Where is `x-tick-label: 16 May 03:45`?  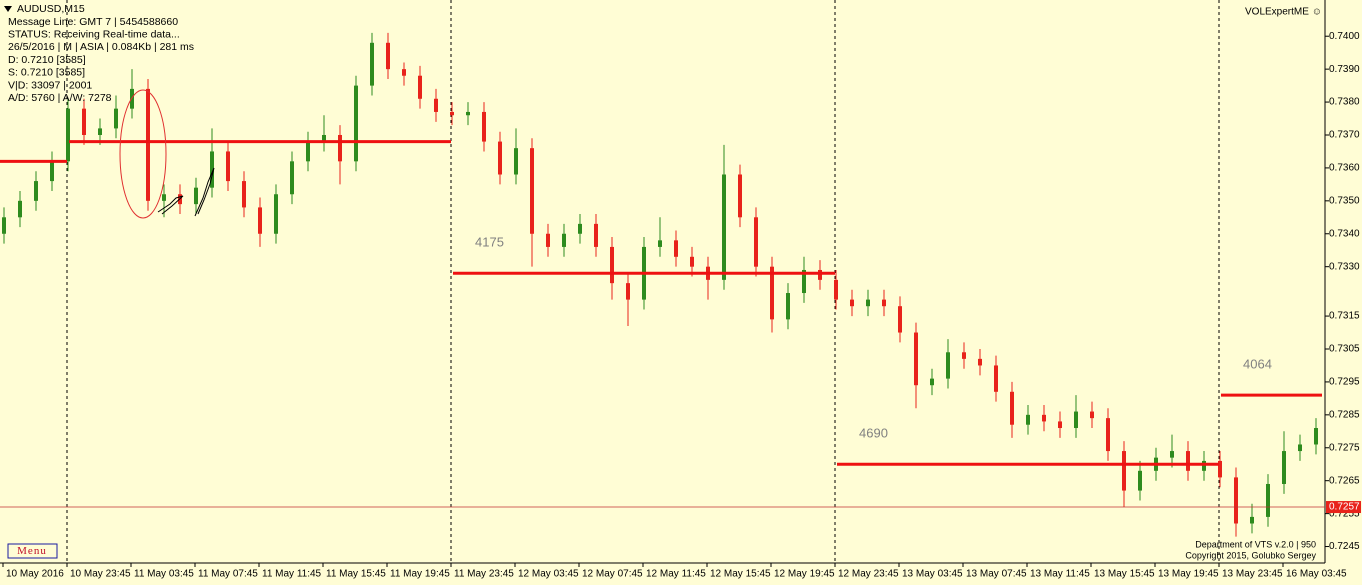 x-tick-label: 16 May 03:45 is located at coordinates (1316, 574).